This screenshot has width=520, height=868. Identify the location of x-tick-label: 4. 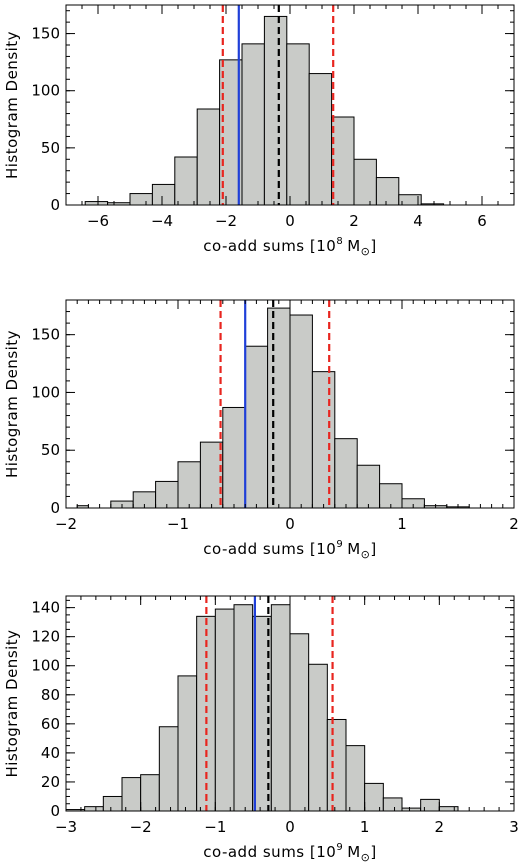
(418, 221).